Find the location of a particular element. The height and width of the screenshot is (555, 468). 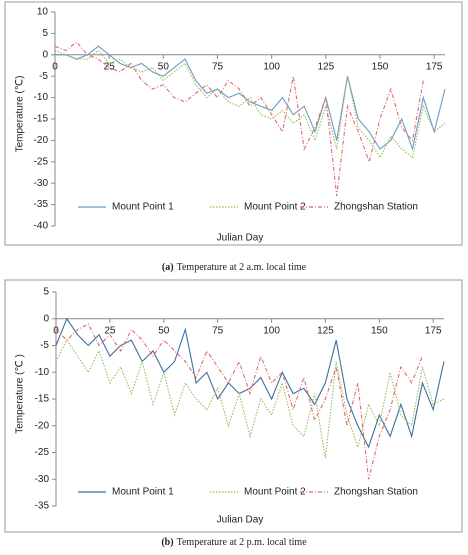

caption: (a) Temperature at 2 a.m. local time is located at coordinates (234, 267).